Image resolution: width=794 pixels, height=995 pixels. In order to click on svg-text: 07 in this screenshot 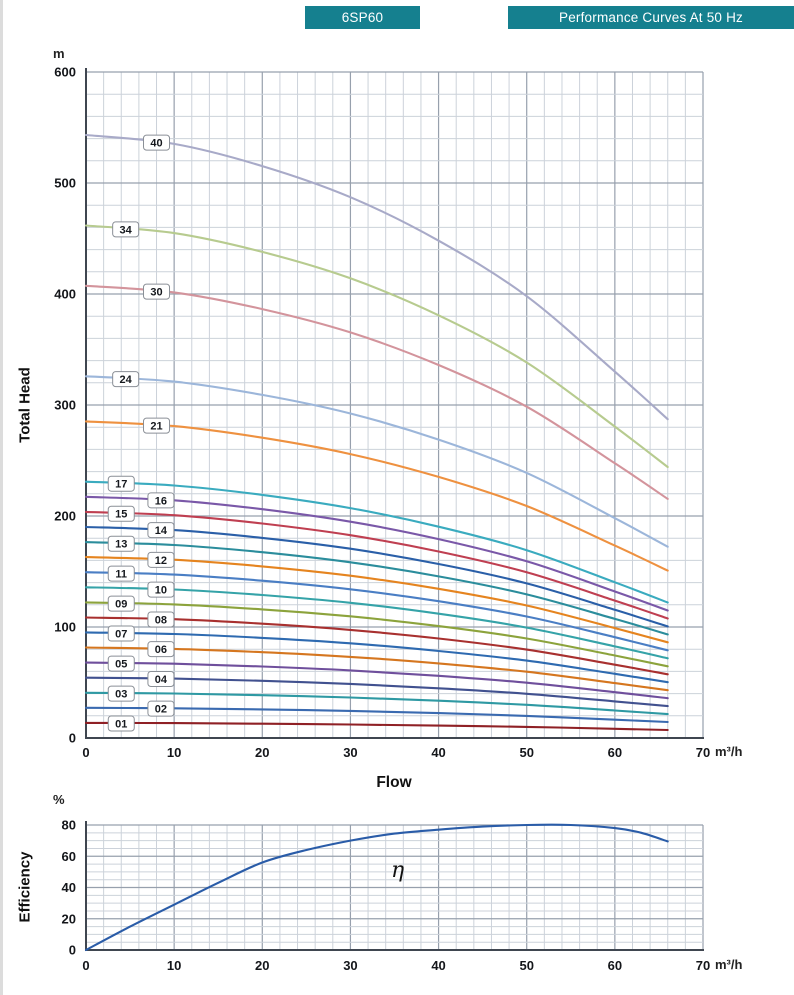, I will do `click(121, 635)`.